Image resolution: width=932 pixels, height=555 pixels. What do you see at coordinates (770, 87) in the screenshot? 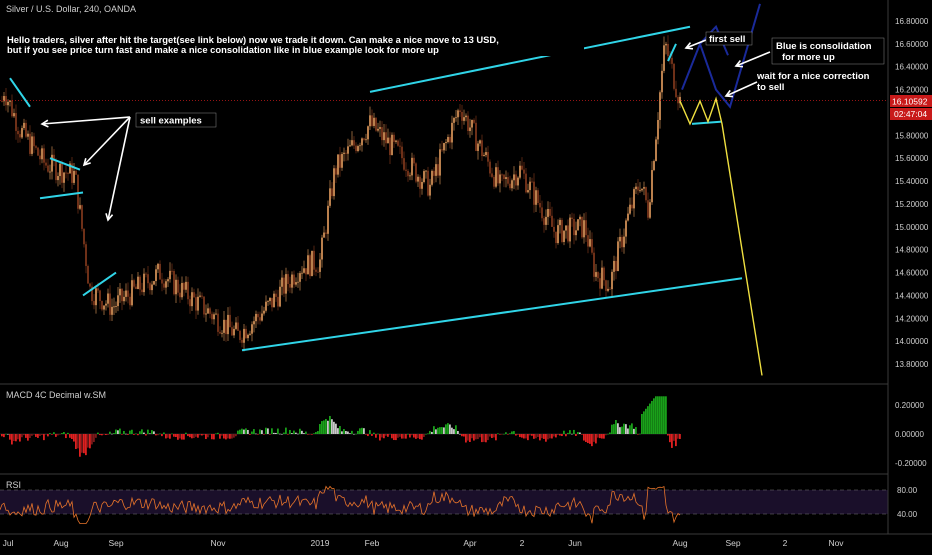
I see `wait-correction-line2: to sell` at bounding box center [770, 87].